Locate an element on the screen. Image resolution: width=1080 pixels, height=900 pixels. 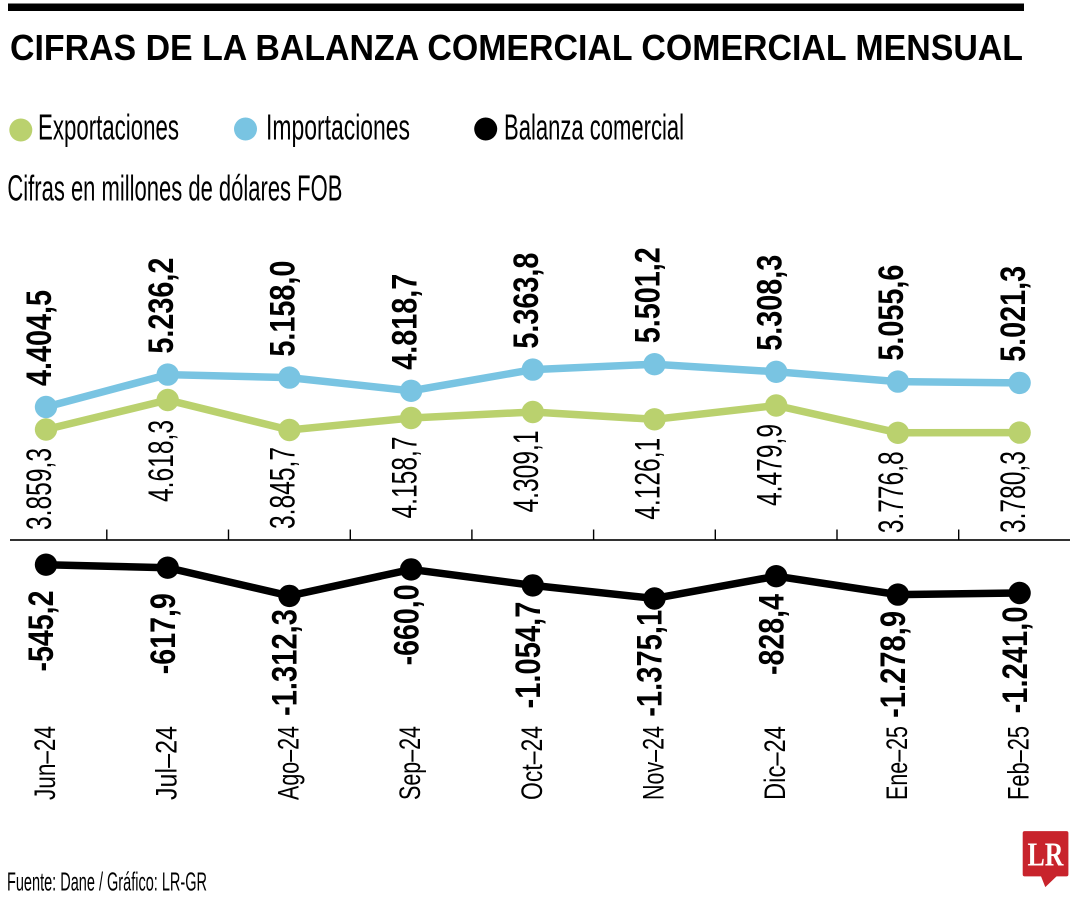
svg-text: 4.309,1 is located at coordinates (526, 472).